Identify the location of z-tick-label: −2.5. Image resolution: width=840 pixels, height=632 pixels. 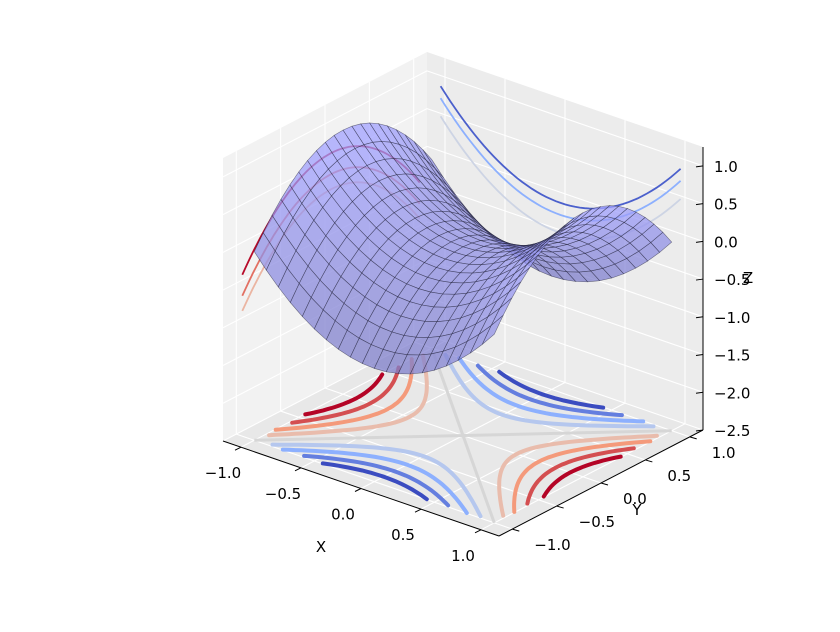
(732, 431).